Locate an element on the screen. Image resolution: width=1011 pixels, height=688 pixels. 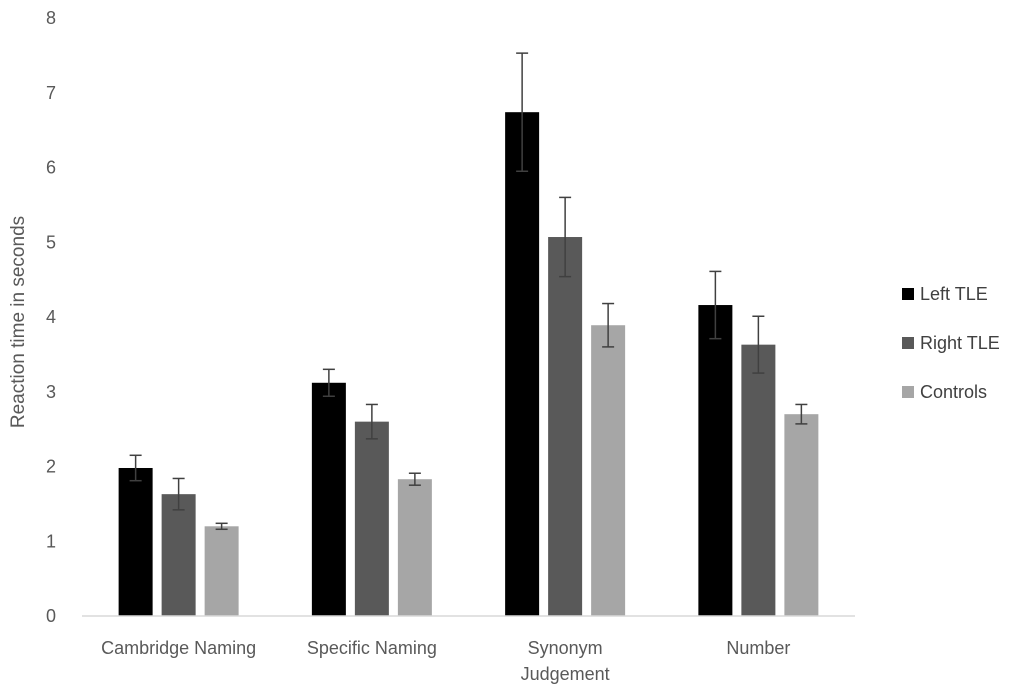
legend-label: Controls is located at coordinates (953, 392).